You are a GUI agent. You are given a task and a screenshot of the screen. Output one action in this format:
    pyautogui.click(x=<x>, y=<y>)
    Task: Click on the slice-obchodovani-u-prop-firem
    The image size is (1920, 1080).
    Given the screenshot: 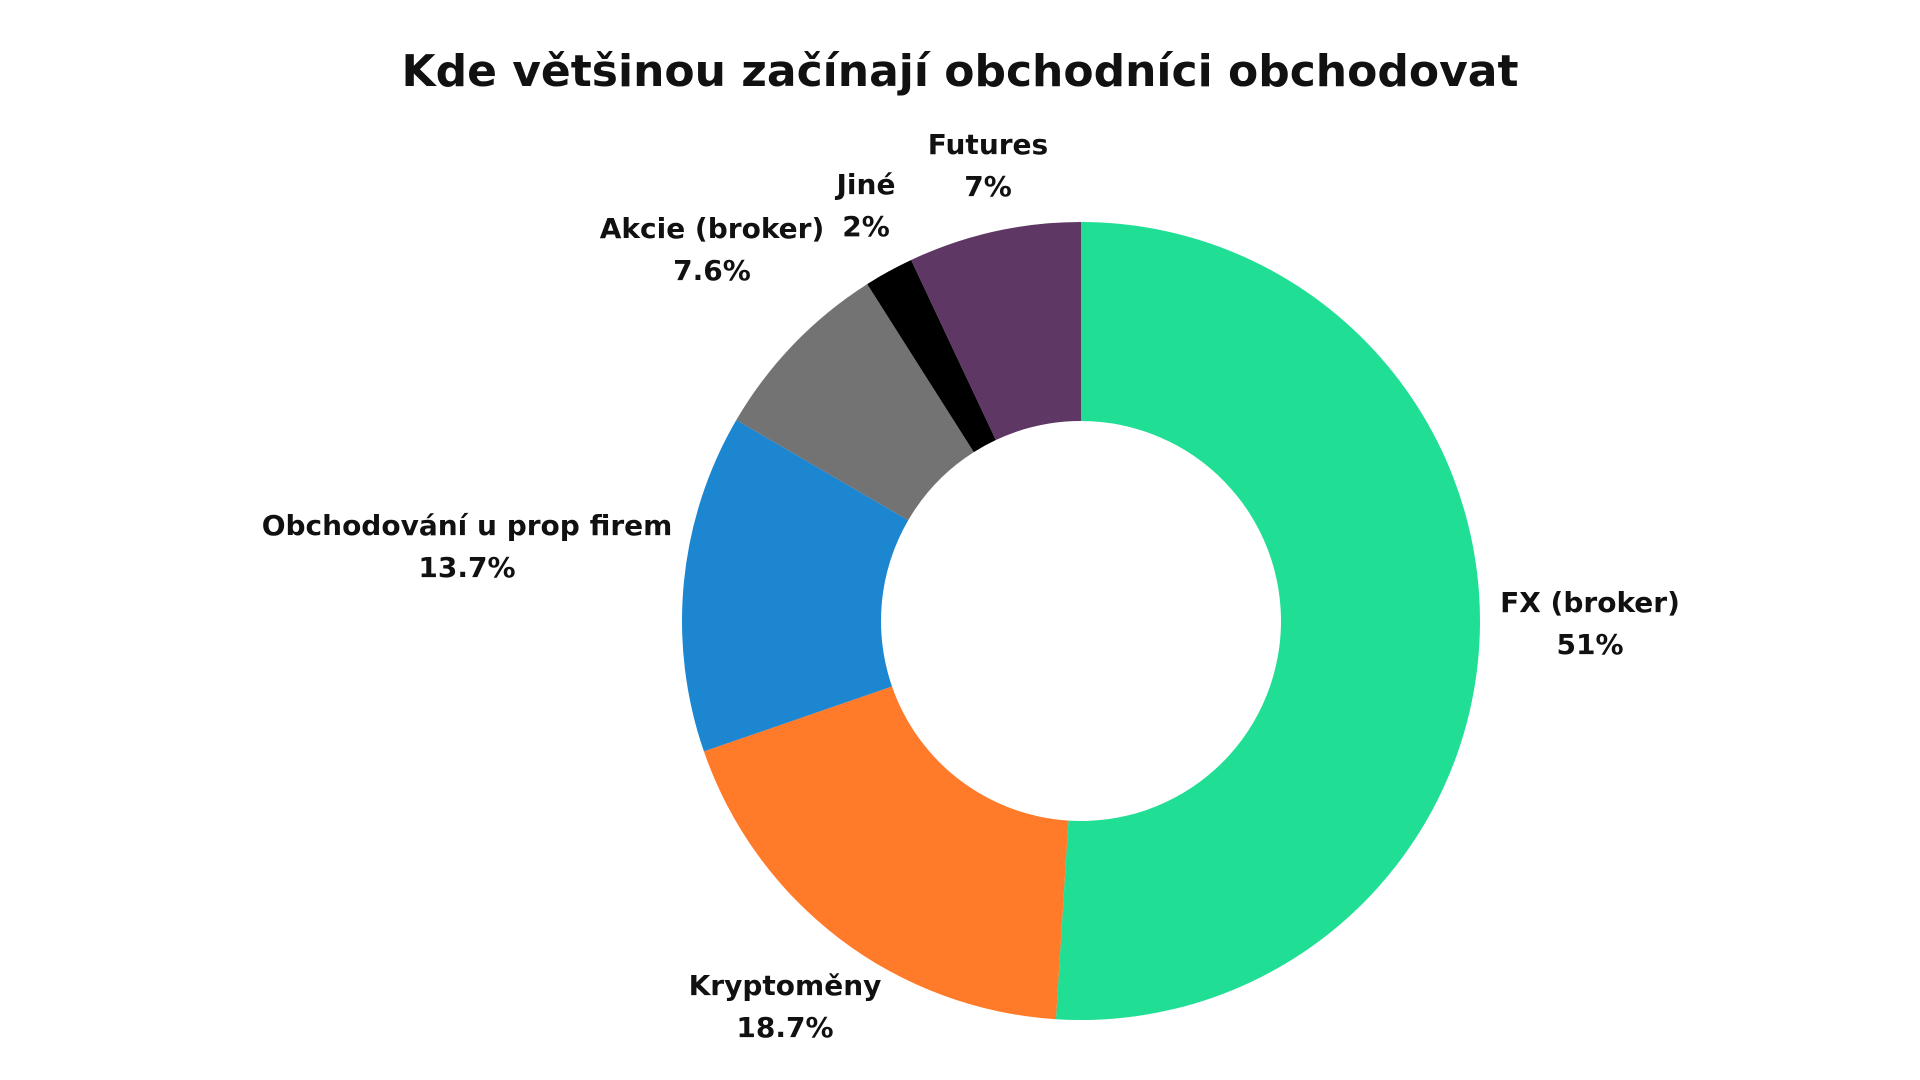 What is the action you would take?
    pyautogui.click(x=795, y=586)
    